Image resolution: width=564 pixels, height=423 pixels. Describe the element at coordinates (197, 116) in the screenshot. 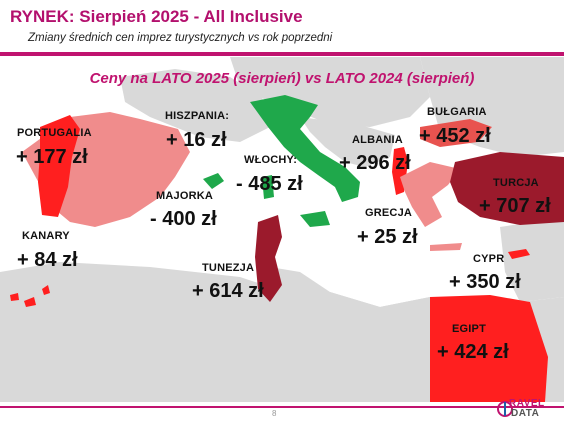

I see `label-spain: HISZPANIA:` at that location.